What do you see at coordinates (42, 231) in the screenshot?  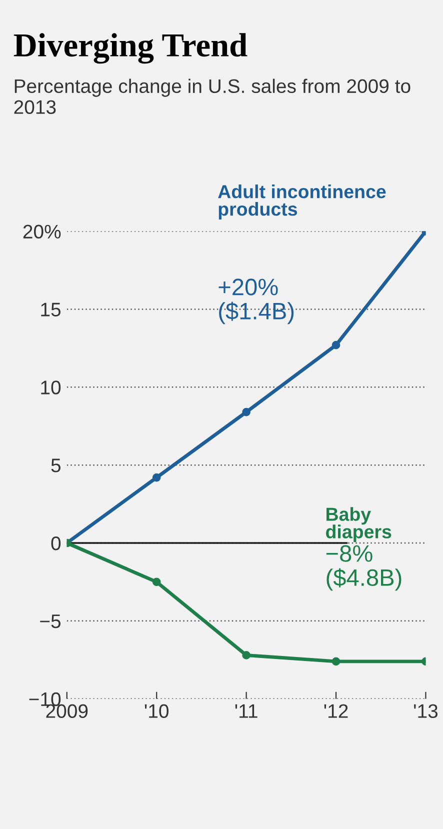 I see `y-tick-label: 20%` at bounding box center [42, 231].